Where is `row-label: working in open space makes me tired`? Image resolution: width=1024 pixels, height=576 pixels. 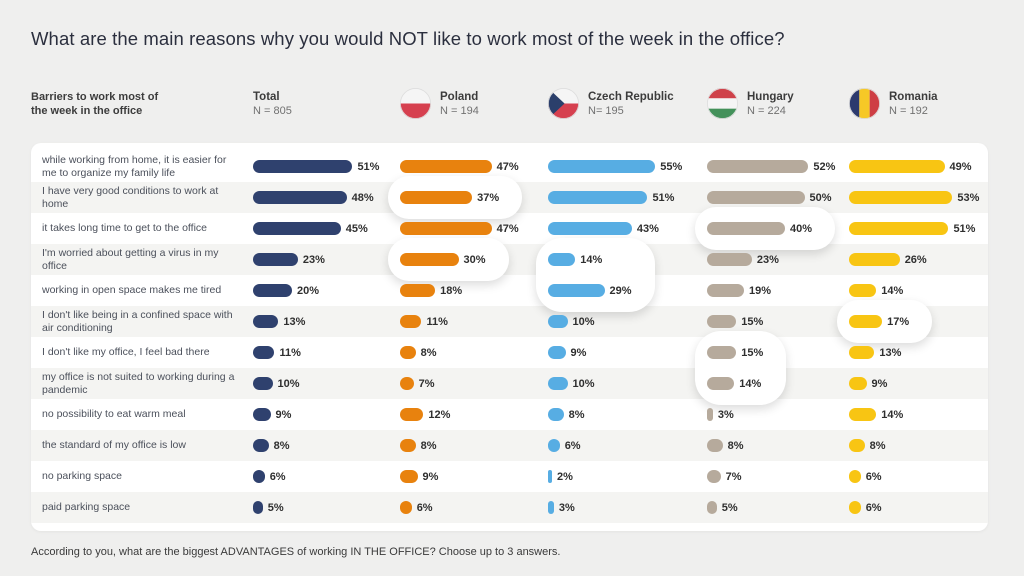 row-label: working in open space makes me tired is located at coordinates (132, 290).